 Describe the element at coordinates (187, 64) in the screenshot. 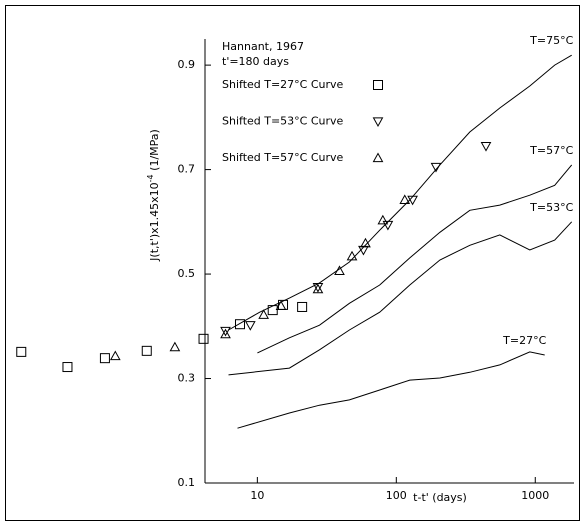

I see `y-tick-label: 0.9` at that location.